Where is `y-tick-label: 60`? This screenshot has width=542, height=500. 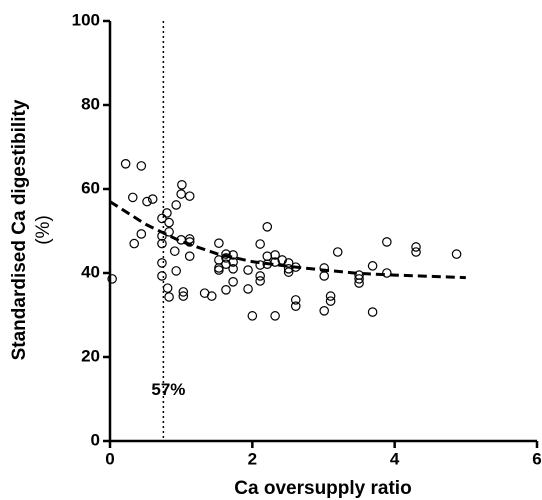 y-tick-label: 60 is located at coordinates (90, 187).